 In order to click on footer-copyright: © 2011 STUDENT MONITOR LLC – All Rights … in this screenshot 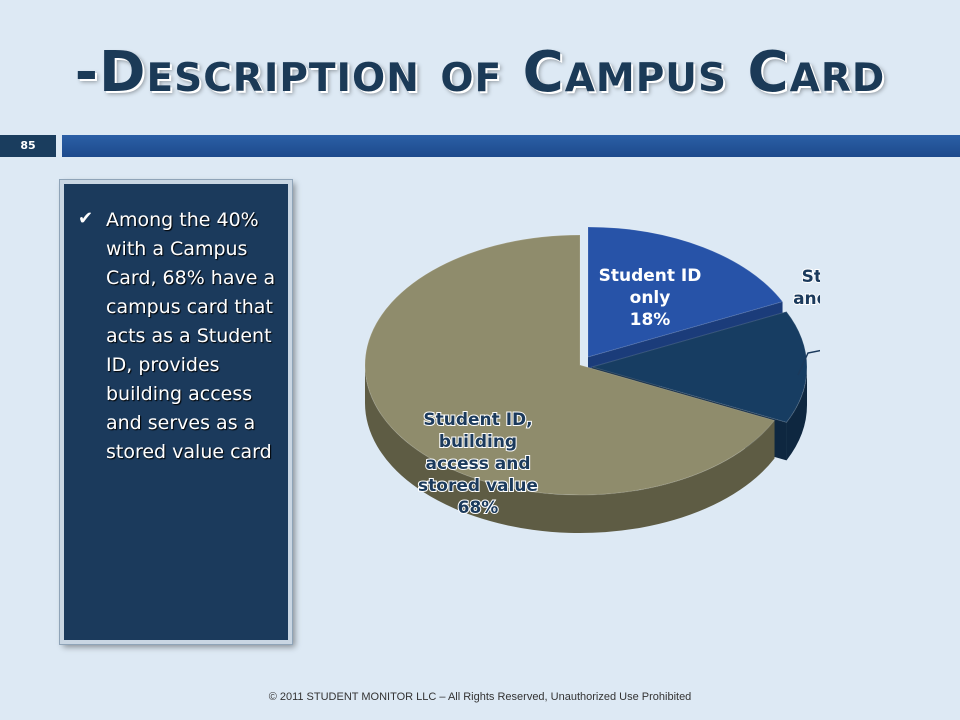, I will do `click(480, 697)`.